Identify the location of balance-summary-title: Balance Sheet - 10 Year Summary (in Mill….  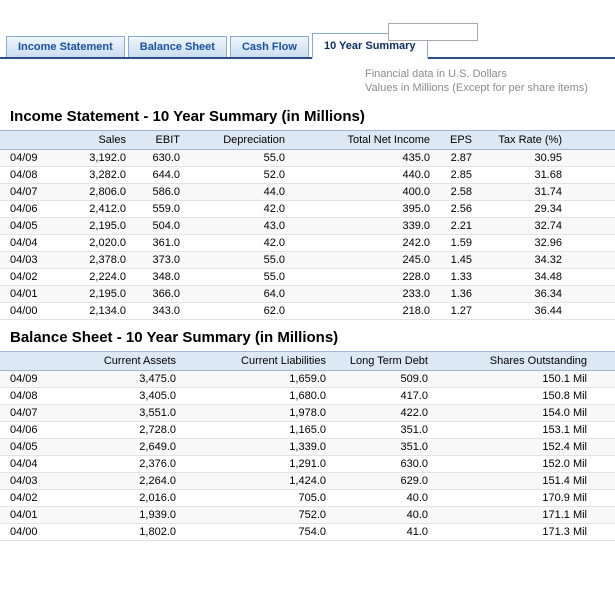
(174, 337).